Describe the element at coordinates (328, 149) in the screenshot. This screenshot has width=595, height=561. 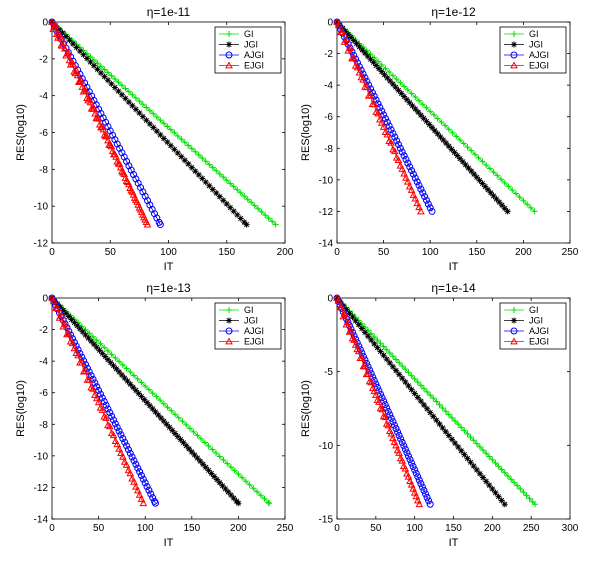
I see `y-tick-label: -8` at that location.